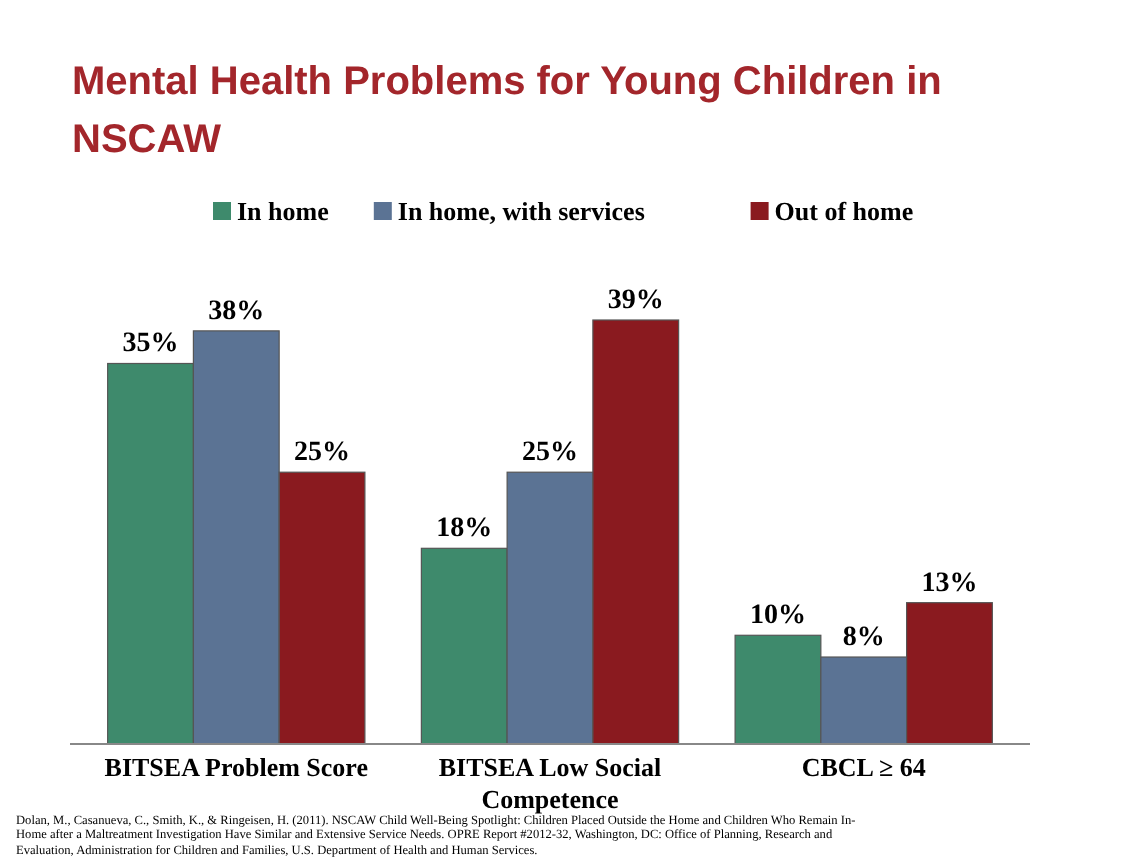  What do you see at coordinates (150, 344) in the screenshot?
I see `data-label: 35%` at bounding box center [150, 344].